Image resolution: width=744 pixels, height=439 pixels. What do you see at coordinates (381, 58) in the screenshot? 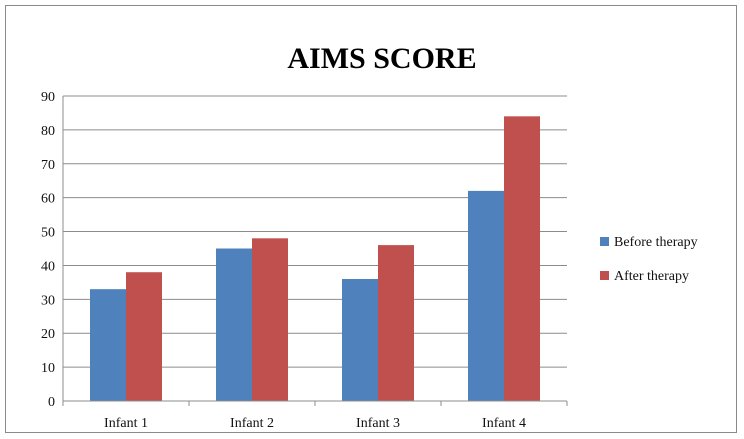
I see `chart-title: AIMS SCORE` at bounding box center [381, 58].